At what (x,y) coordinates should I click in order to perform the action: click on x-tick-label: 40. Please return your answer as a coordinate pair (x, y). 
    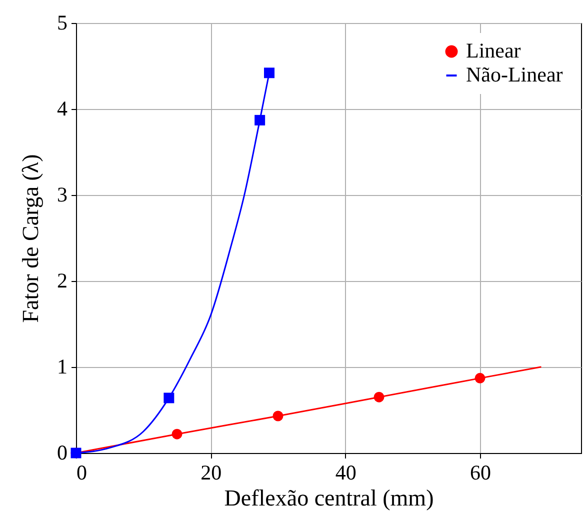
    Looking at the image, I should click on (345, 472).